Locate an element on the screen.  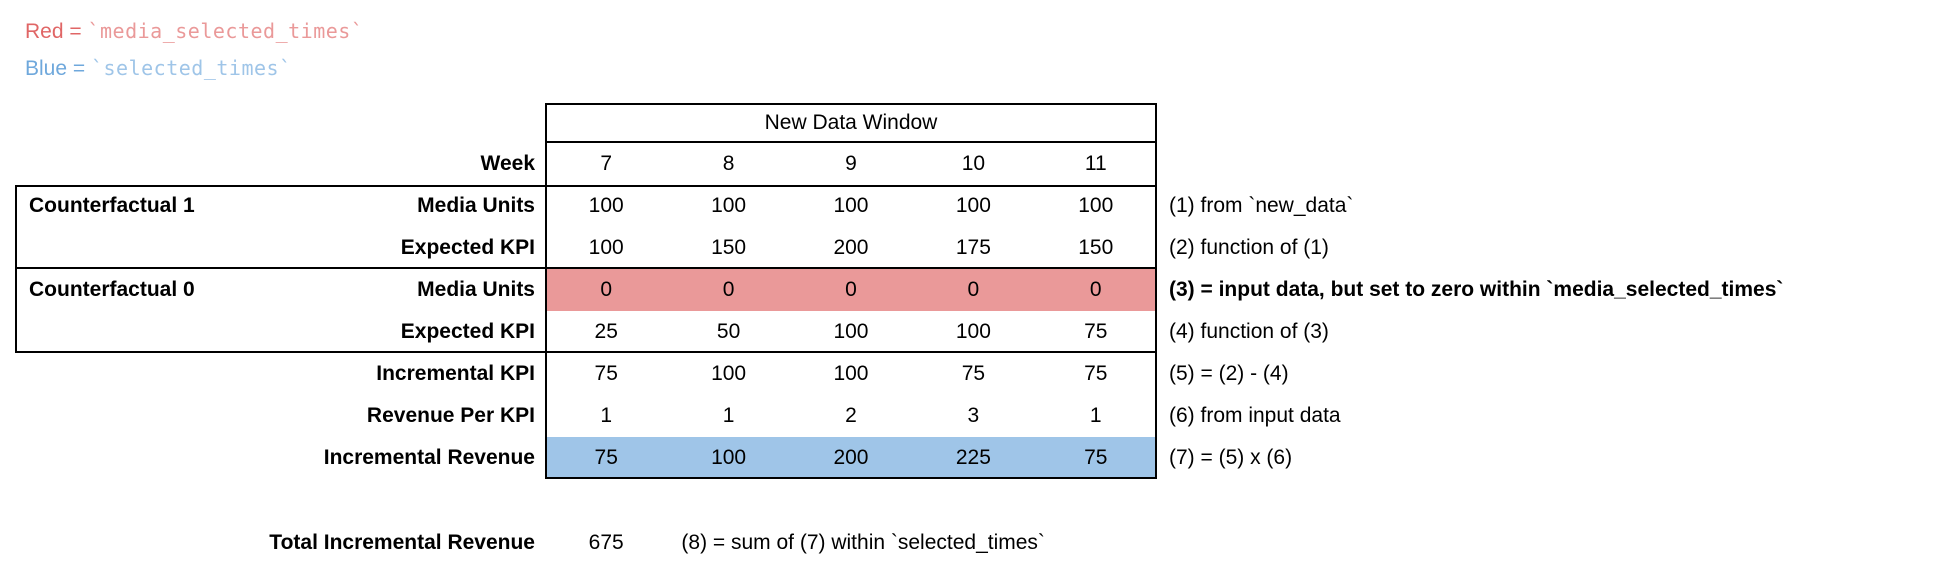
row-values: 1 1 2 3 1 is located at coordinates (851, 416).